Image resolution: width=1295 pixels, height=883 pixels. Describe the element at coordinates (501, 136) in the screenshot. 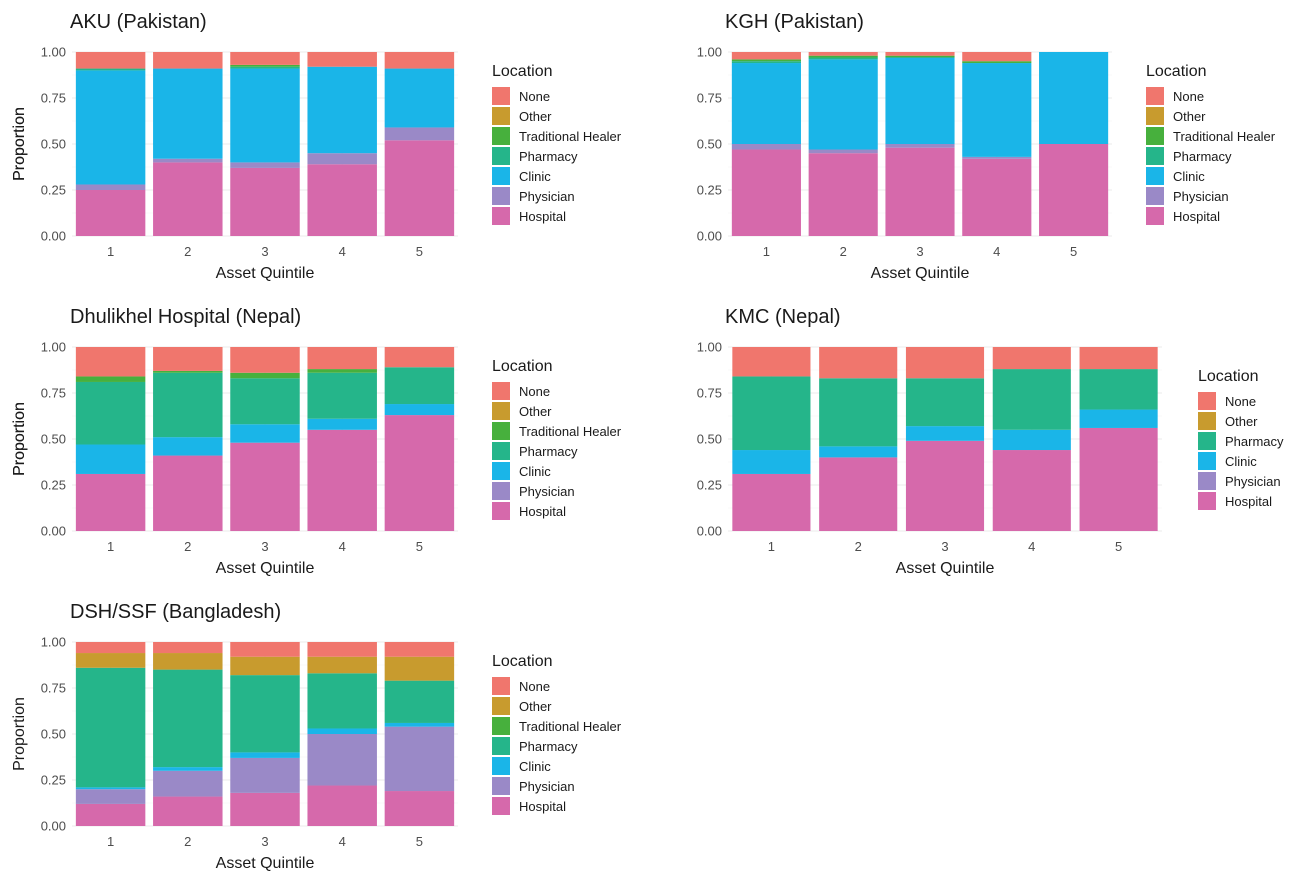

I see `legend-key-traditional-healer` at that location.